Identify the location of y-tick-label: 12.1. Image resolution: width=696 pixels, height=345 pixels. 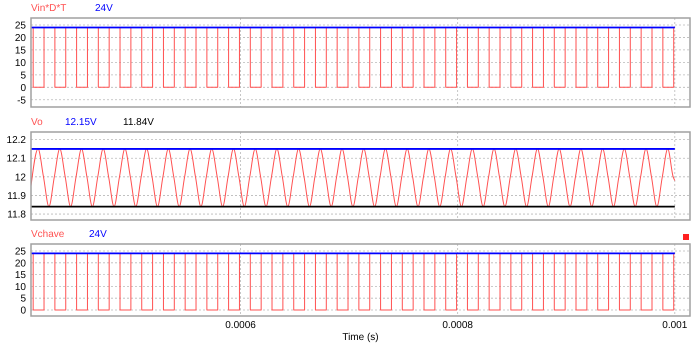
(16, 159).